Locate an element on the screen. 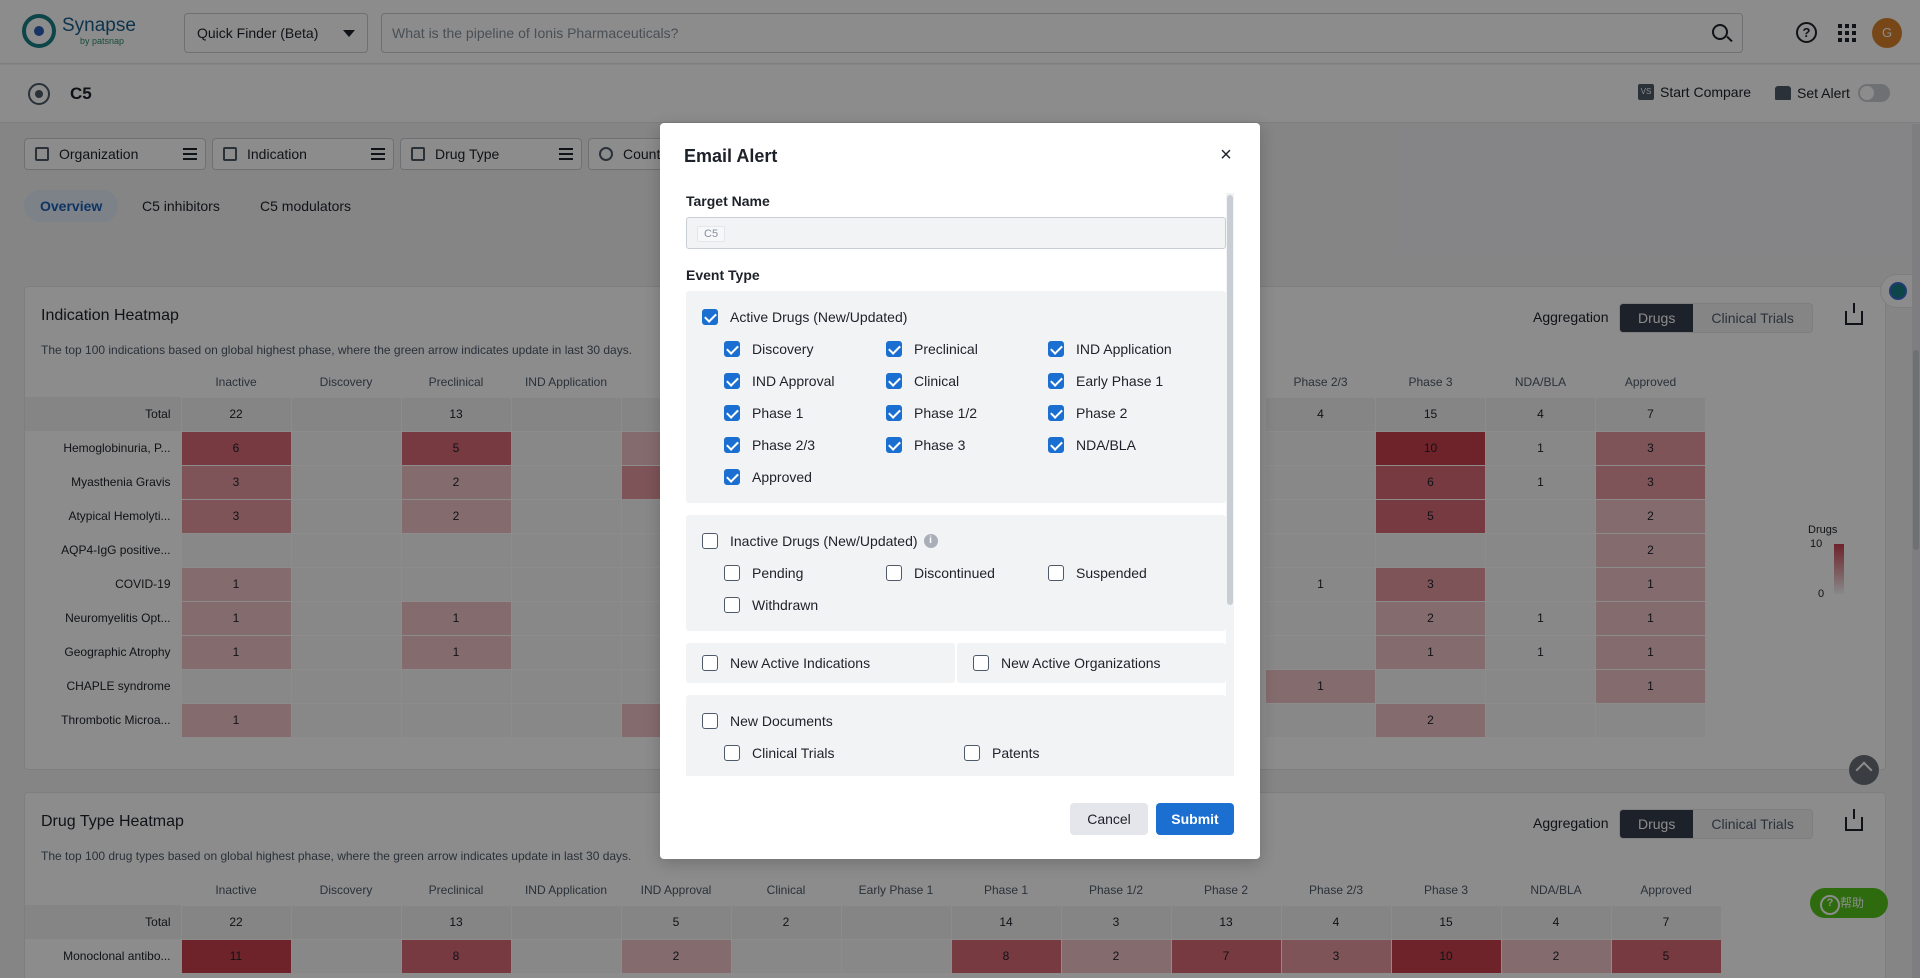 The width and height of the screenshot is (1920, 978). inactive-drugs-label: Inactive Drugs (New/Updated) is located at coordinates (824, 541).